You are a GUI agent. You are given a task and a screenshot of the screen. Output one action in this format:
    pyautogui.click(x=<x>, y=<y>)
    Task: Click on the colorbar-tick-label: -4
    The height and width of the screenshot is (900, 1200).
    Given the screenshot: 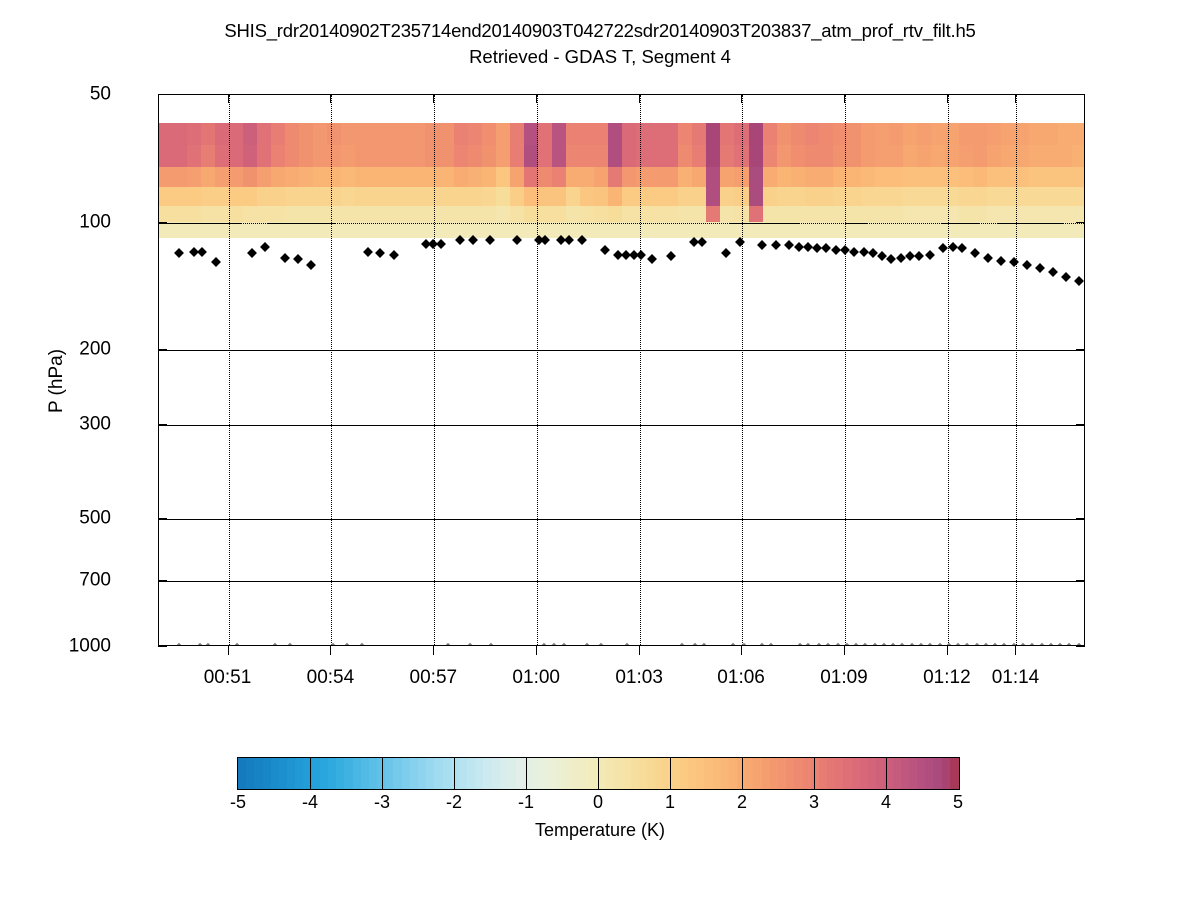 What is the action you would take?
    pyautogui.click(x=310, y=802)
    